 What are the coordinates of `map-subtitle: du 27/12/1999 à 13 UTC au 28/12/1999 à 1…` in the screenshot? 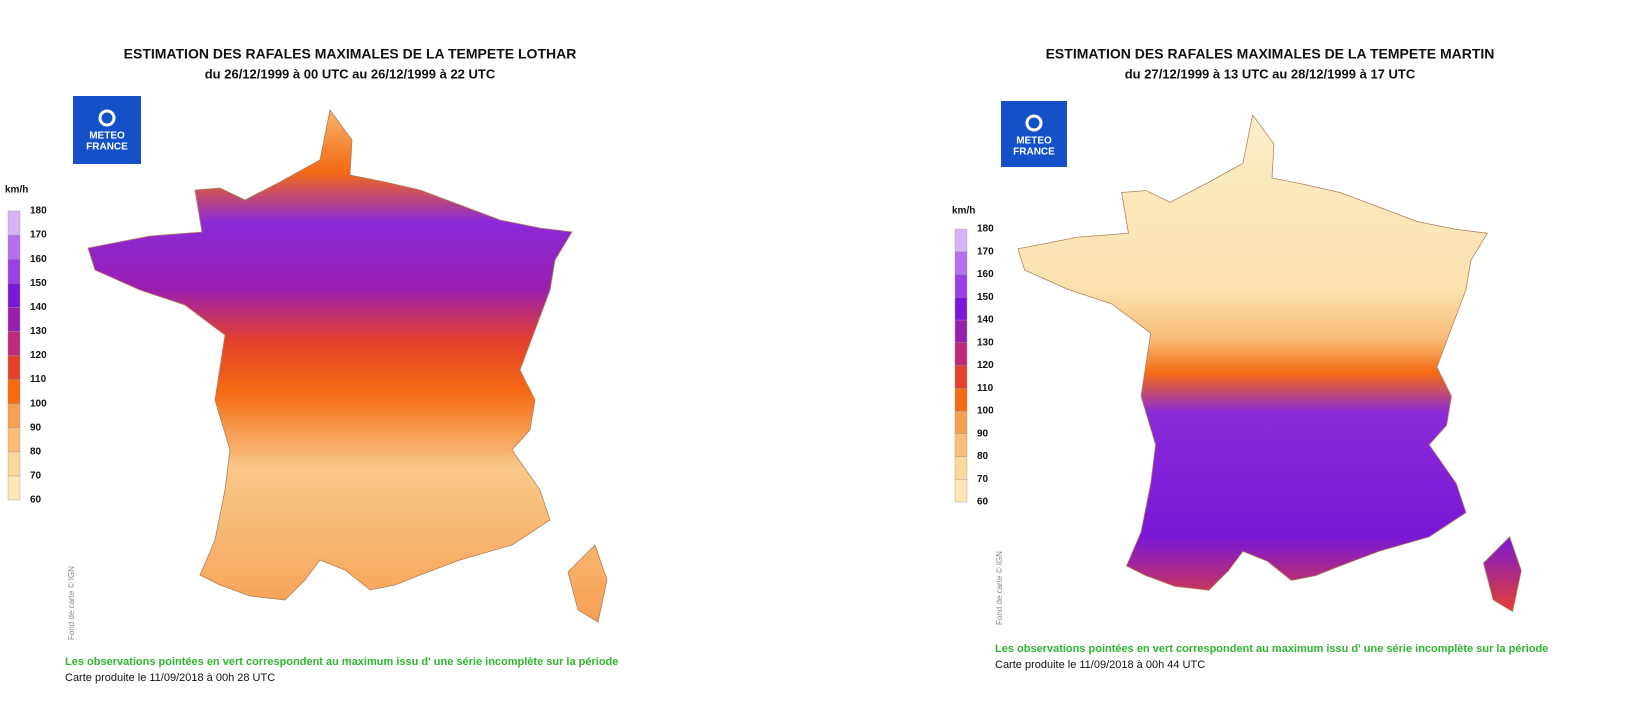 It's located at (1270, 73).